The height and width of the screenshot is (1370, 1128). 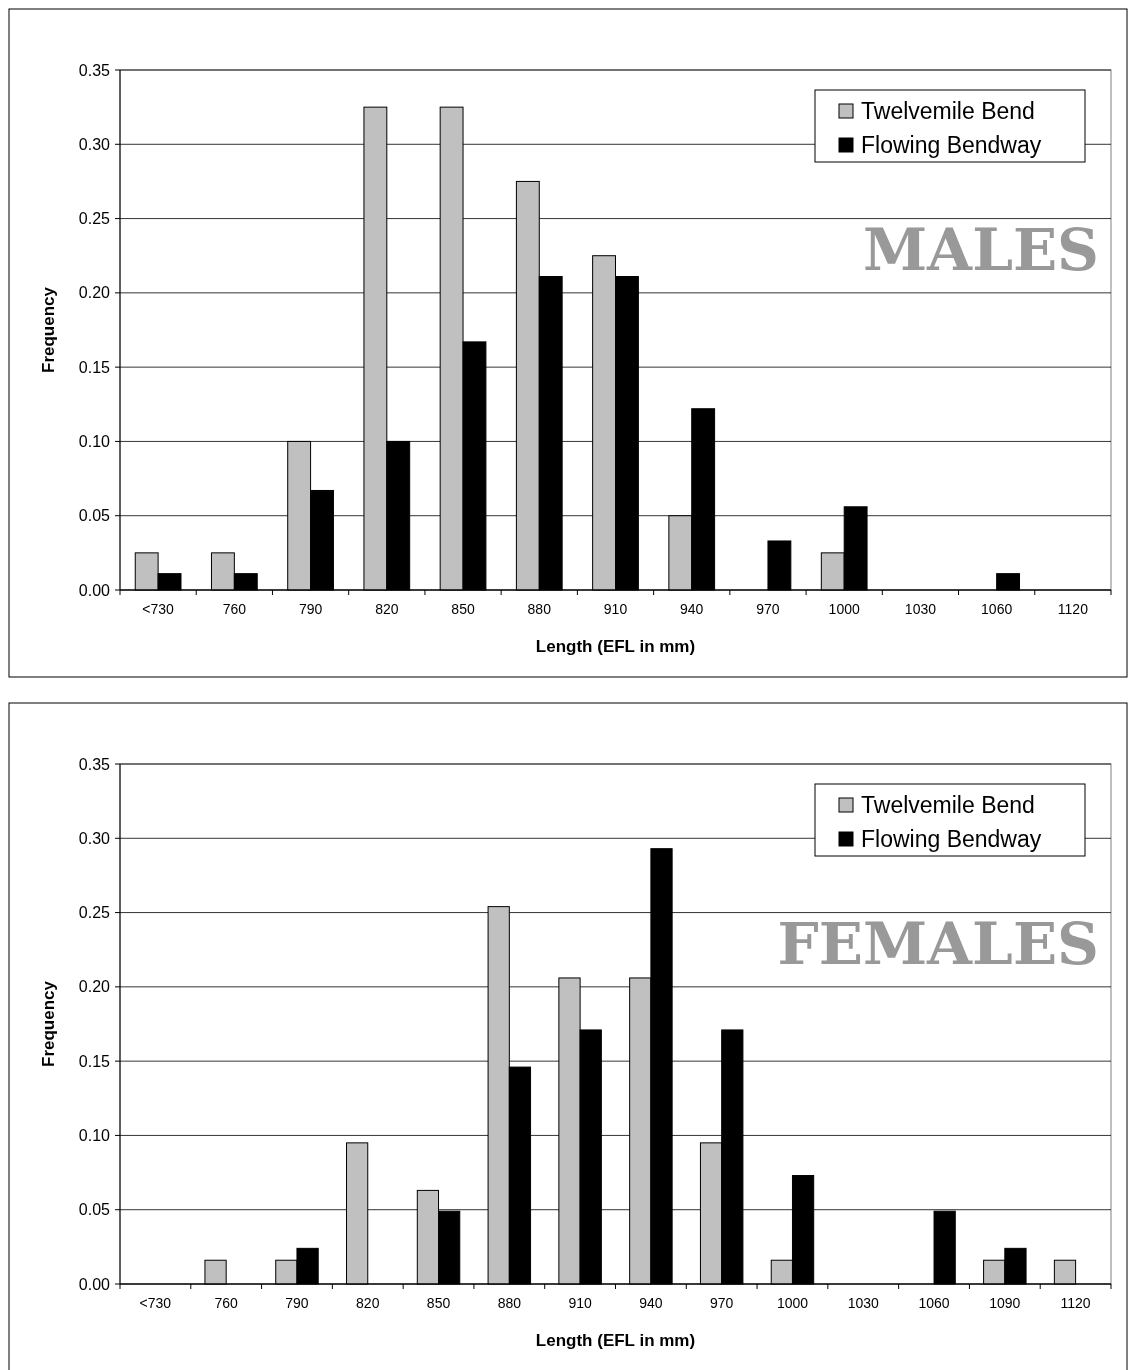 What do you see at coordinates (1005, 1303) in the screenshot?
I see `x-tick-label: 1090` at bounding box center [1005, 1303].